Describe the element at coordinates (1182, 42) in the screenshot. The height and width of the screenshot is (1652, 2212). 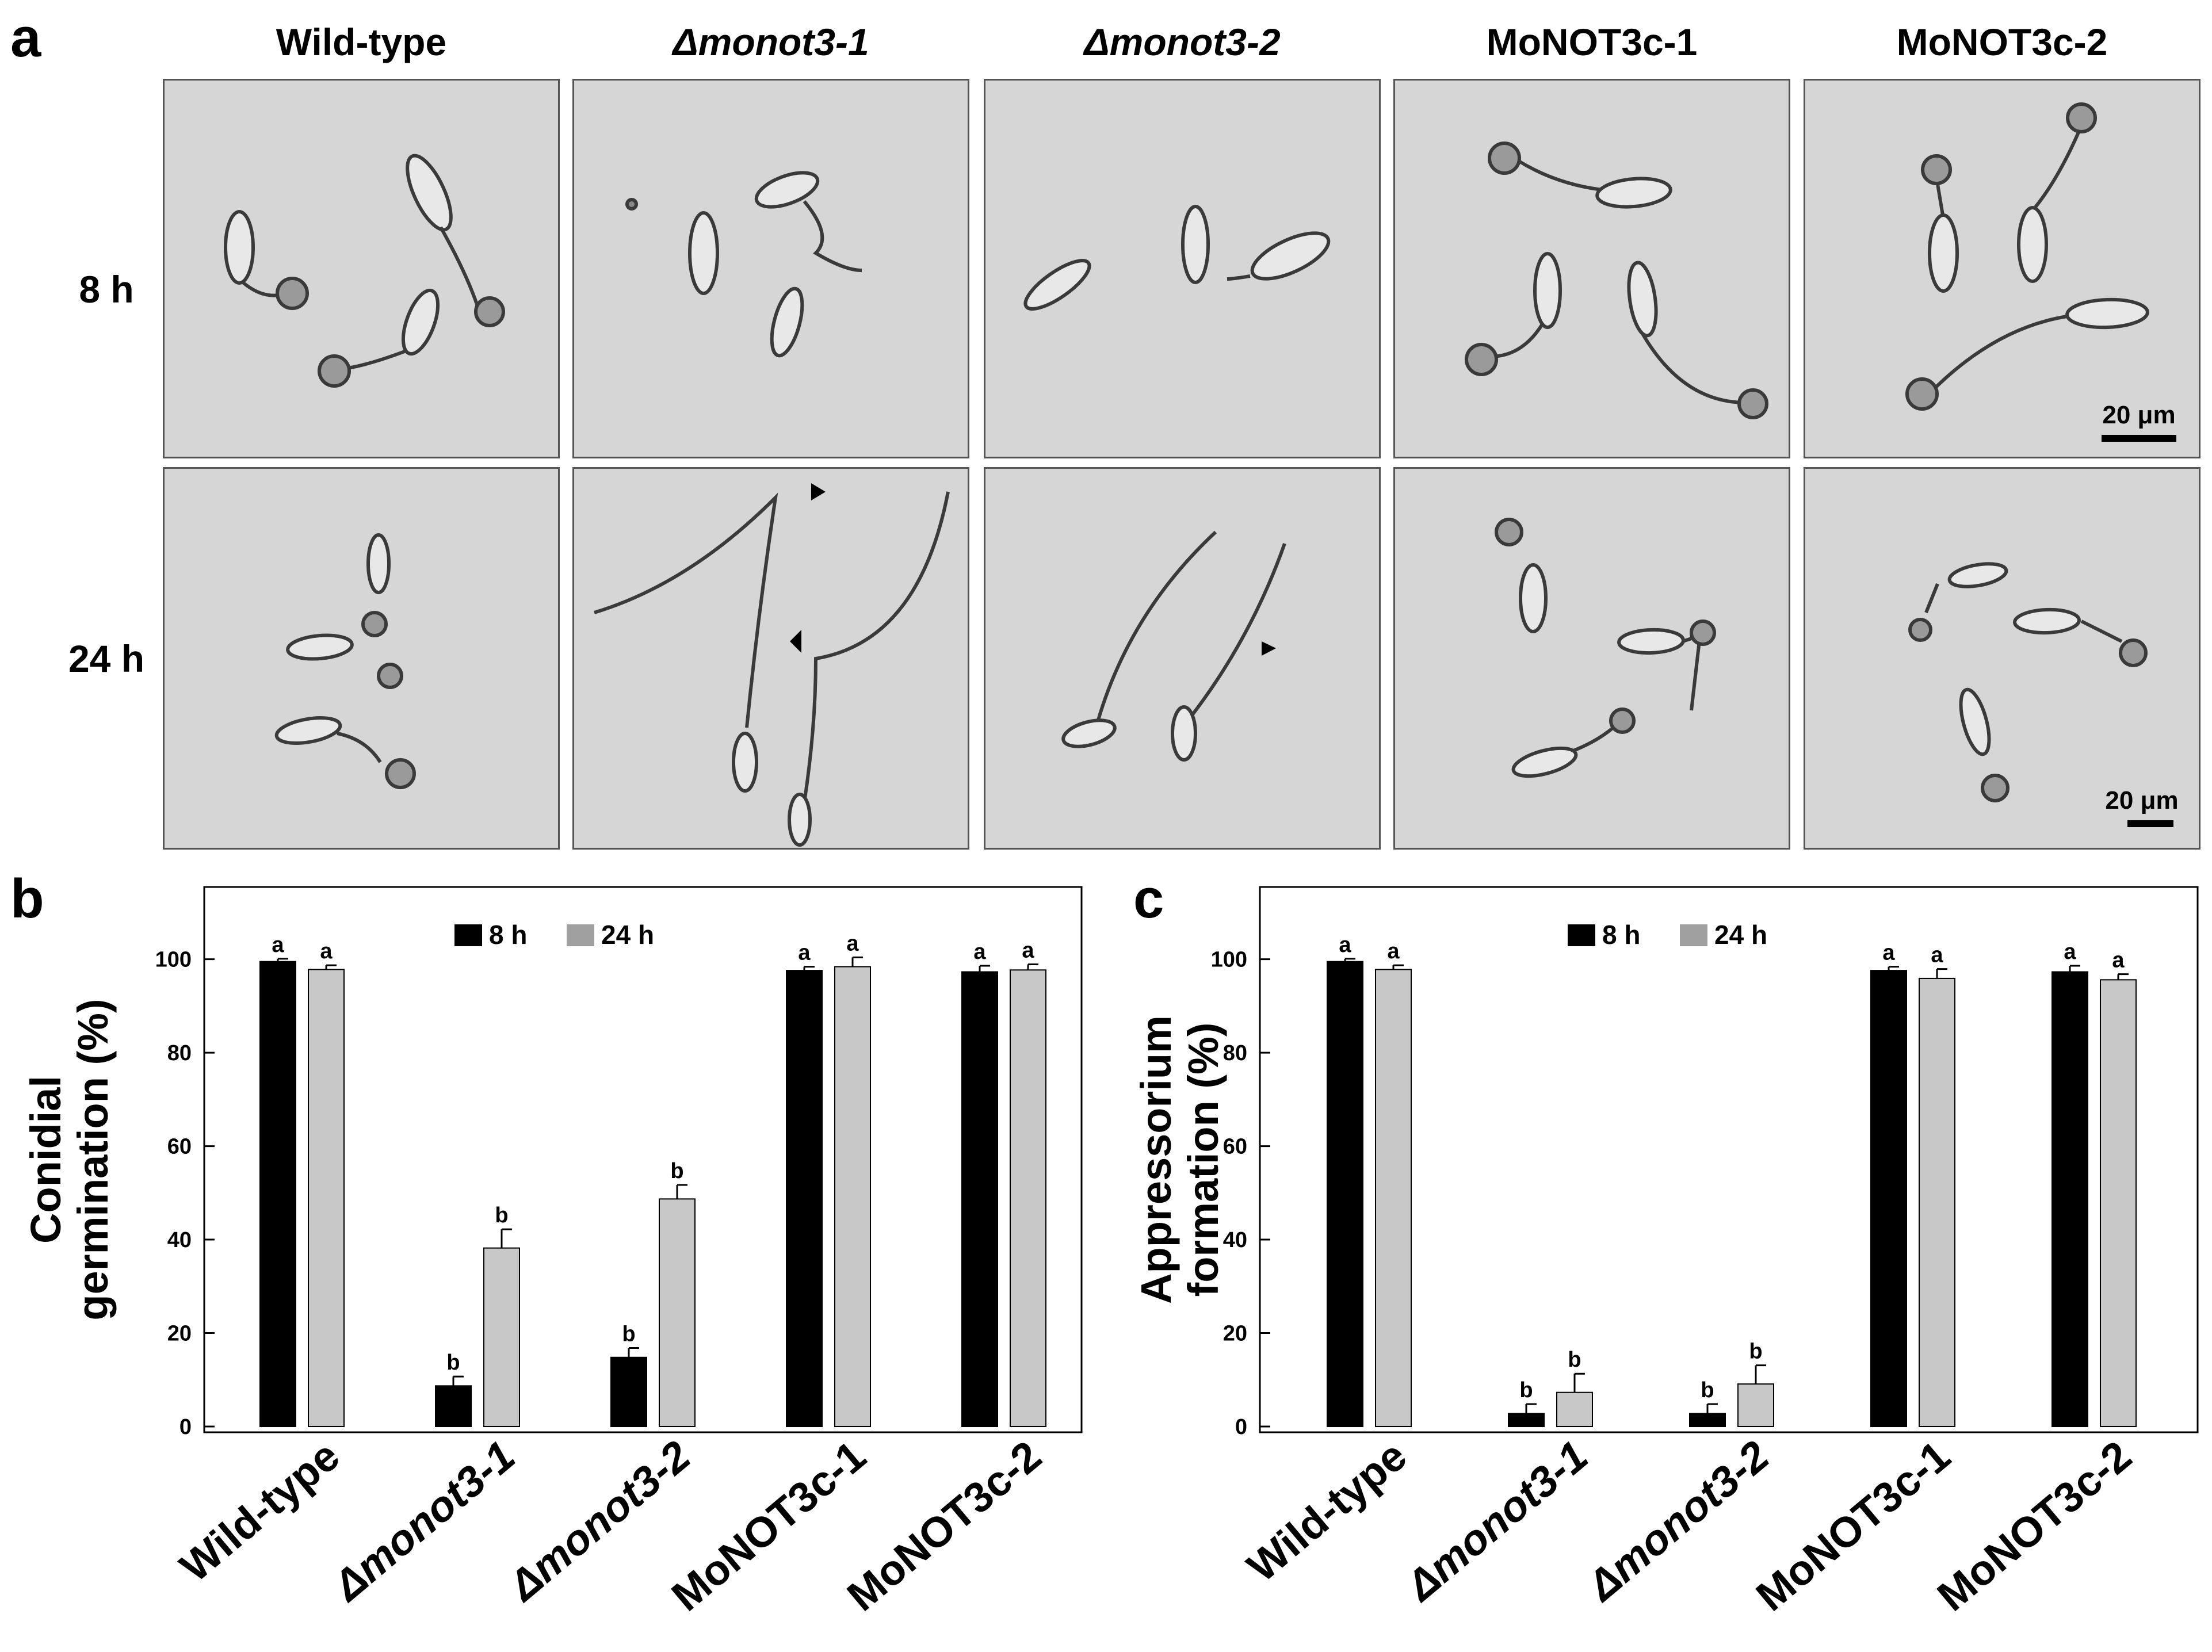
I see `column-header-monot3-2: Δmonot3-2` at that location.